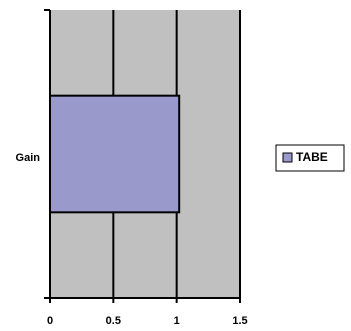  Describe the element at coordinates (50, 321) in the screenshot. I see `x-tick-label-0: 0` at that location.